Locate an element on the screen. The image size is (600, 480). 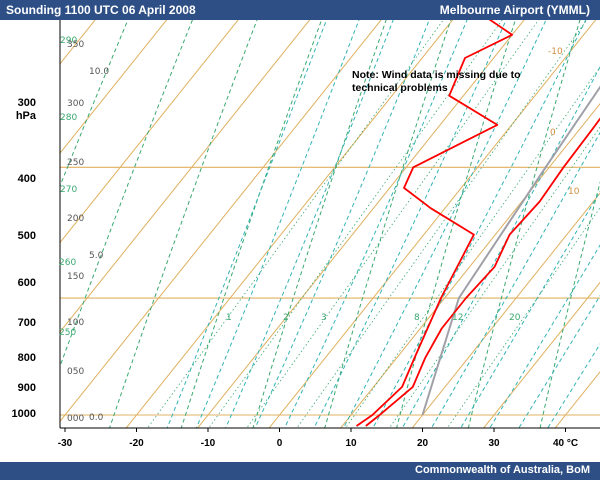
x-tick-label: -30 is located at coordinates (65, 443).